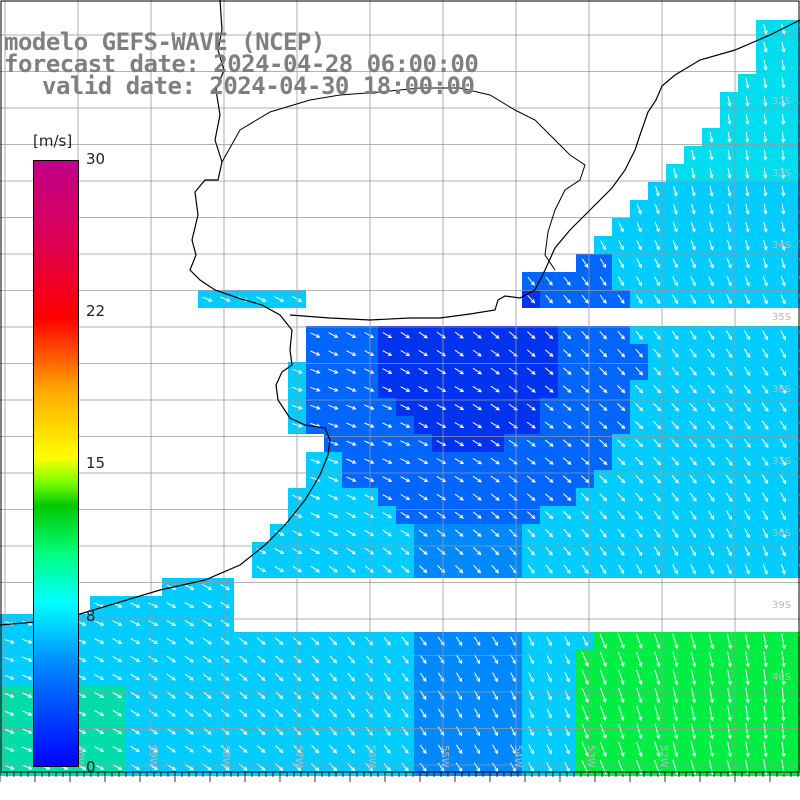 The width and height of the screenshot is (800, 800). What do you see at coordinates (96, 311) in the screenshot?
I see `colorbar-tick-22: 22` at bounding box center [96, 311].